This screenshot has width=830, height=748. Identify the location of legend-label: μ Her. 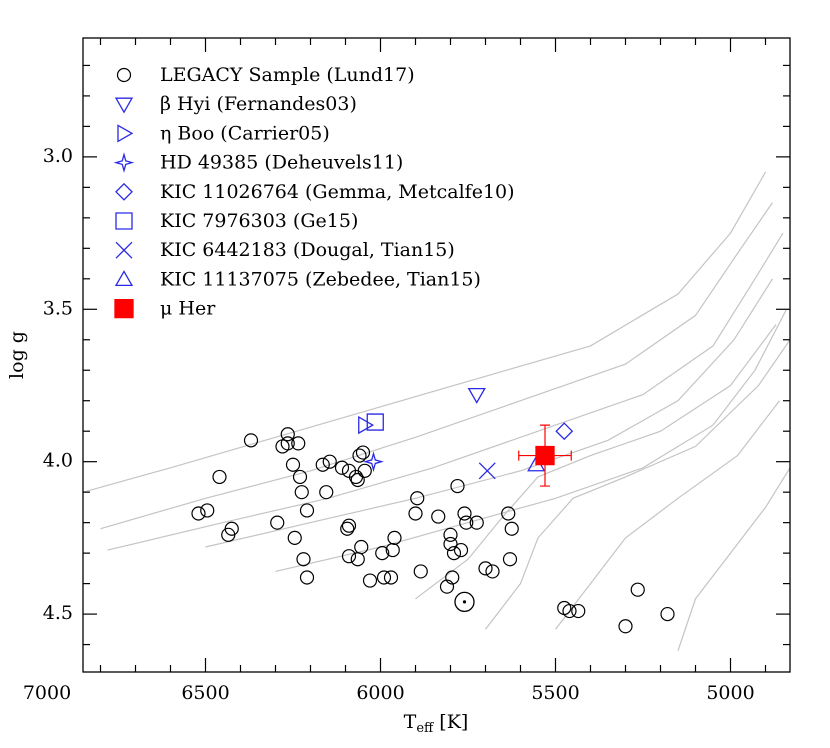
(188, 309).